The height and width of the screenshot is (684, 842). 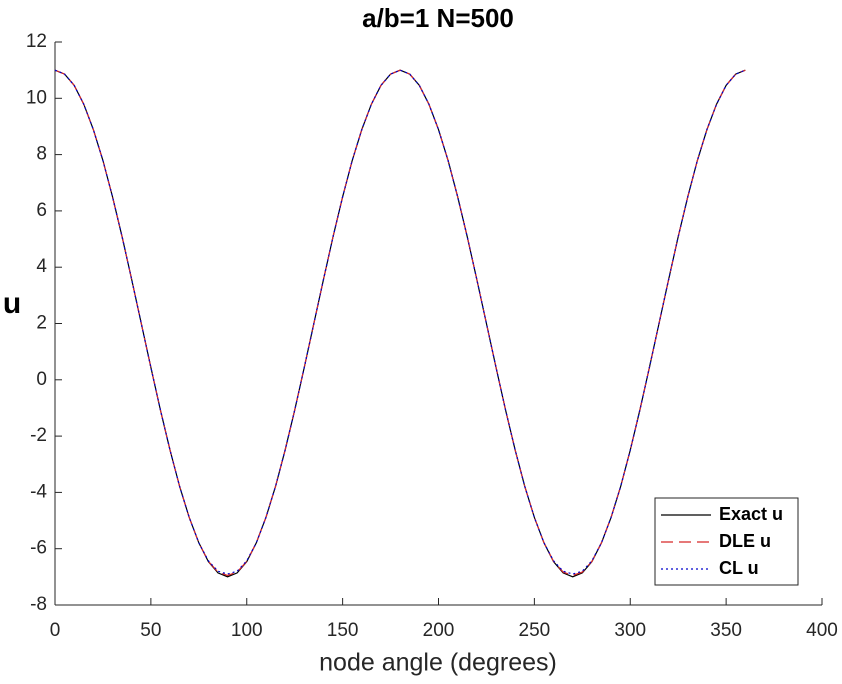 What do you see at coordinates (438, 663) in the screenshot?
I see `x-axis-label: node angle (degrees)` at bounding box center [438, 663].